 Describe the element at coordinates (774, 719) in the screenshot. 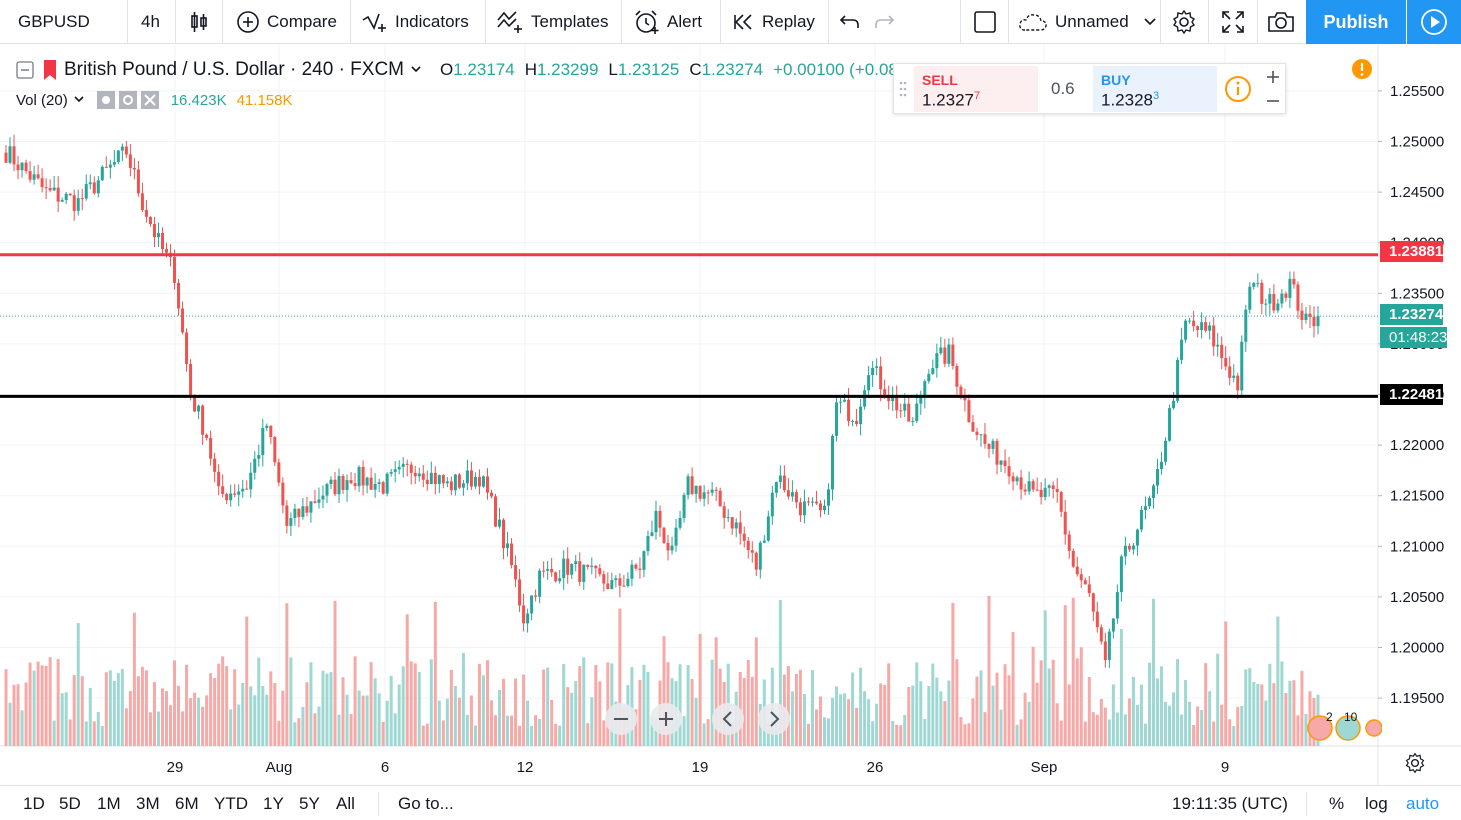

I see `scroll-right-button` at that location.